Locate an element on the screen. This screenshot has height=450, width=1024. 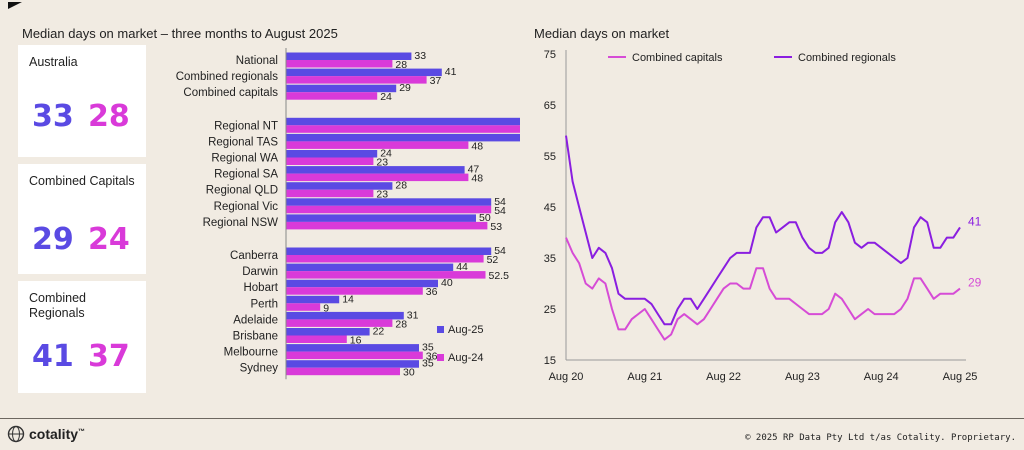
bar-category-label: Melbourne is located at coordinates (251, 353).